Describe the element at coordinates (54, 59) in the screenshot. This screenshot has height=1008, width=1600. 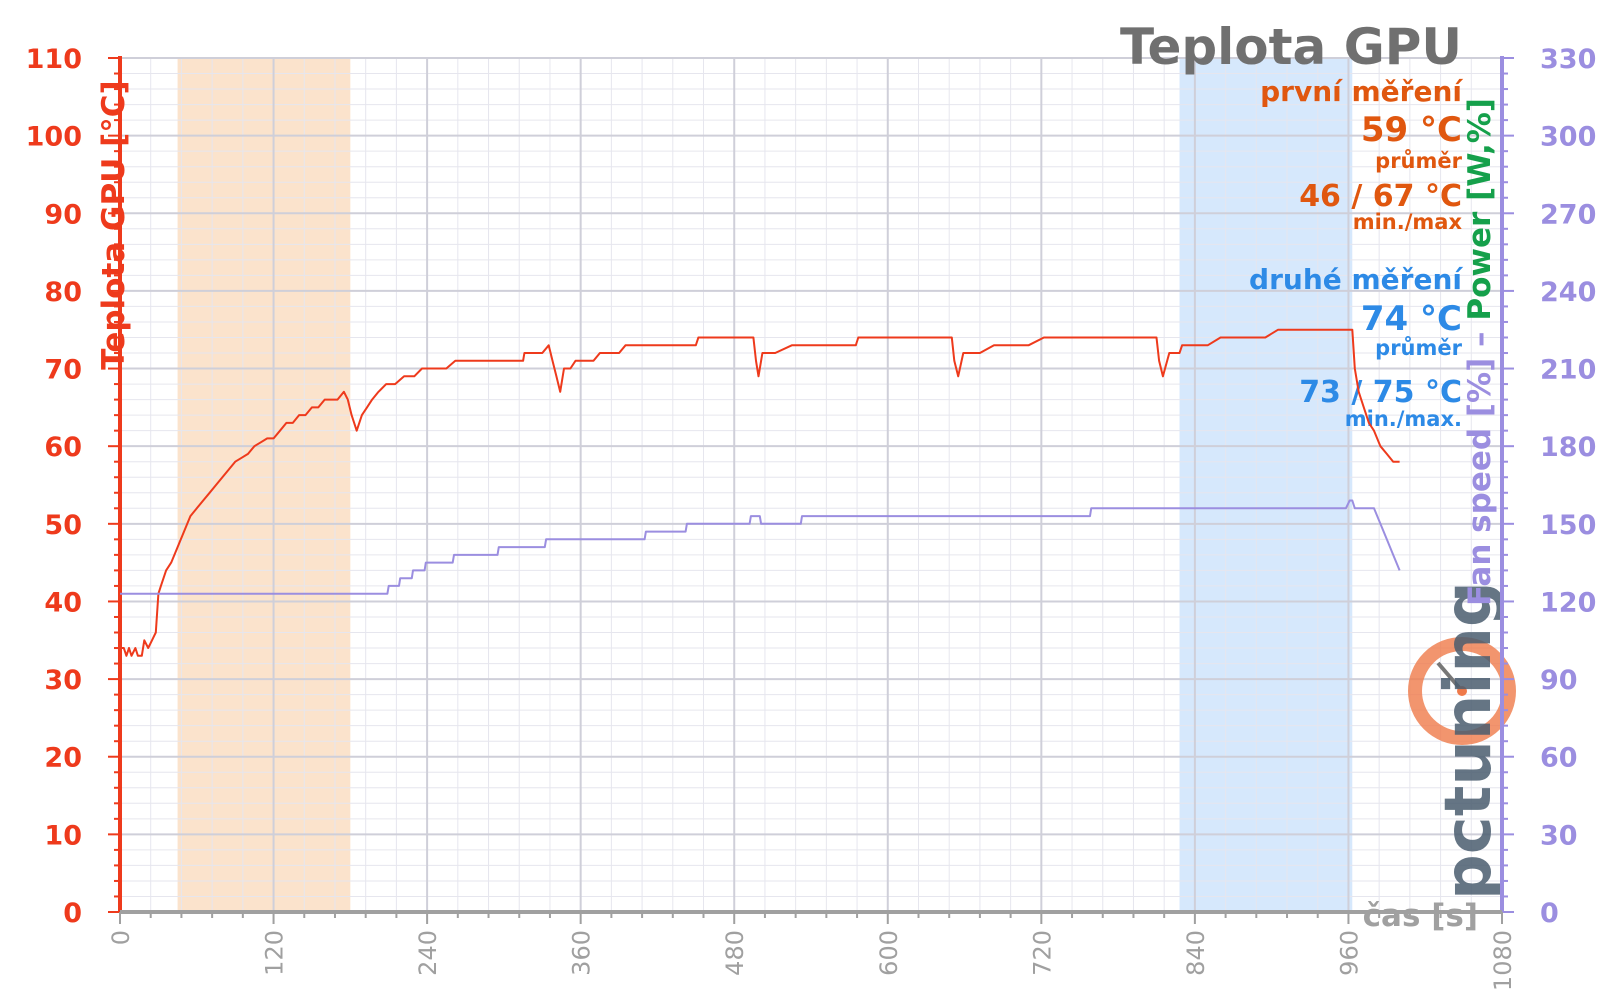
I see `y-left-tick-label: 110` at that location.